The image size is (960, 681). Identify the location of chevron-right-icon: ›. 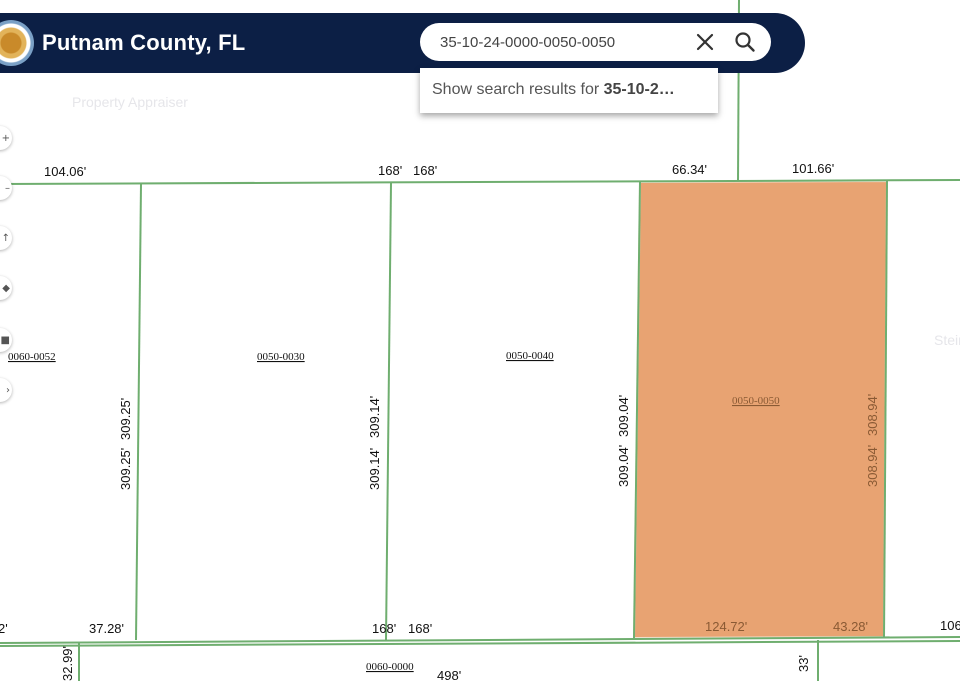
(8, 390).